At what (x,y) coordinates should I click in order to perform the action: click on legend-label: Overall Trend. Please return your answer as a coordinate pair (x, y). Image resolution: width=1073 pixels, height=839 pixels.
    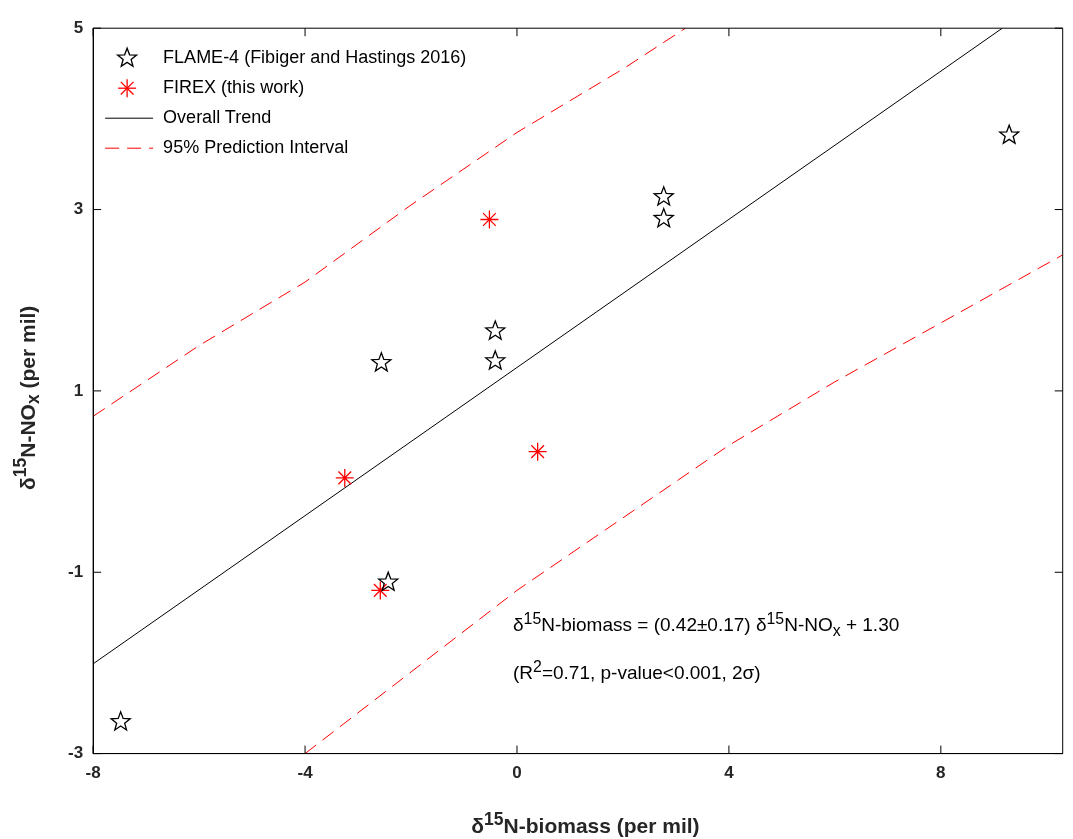
    Looking at the image, I should click on (217, 117).